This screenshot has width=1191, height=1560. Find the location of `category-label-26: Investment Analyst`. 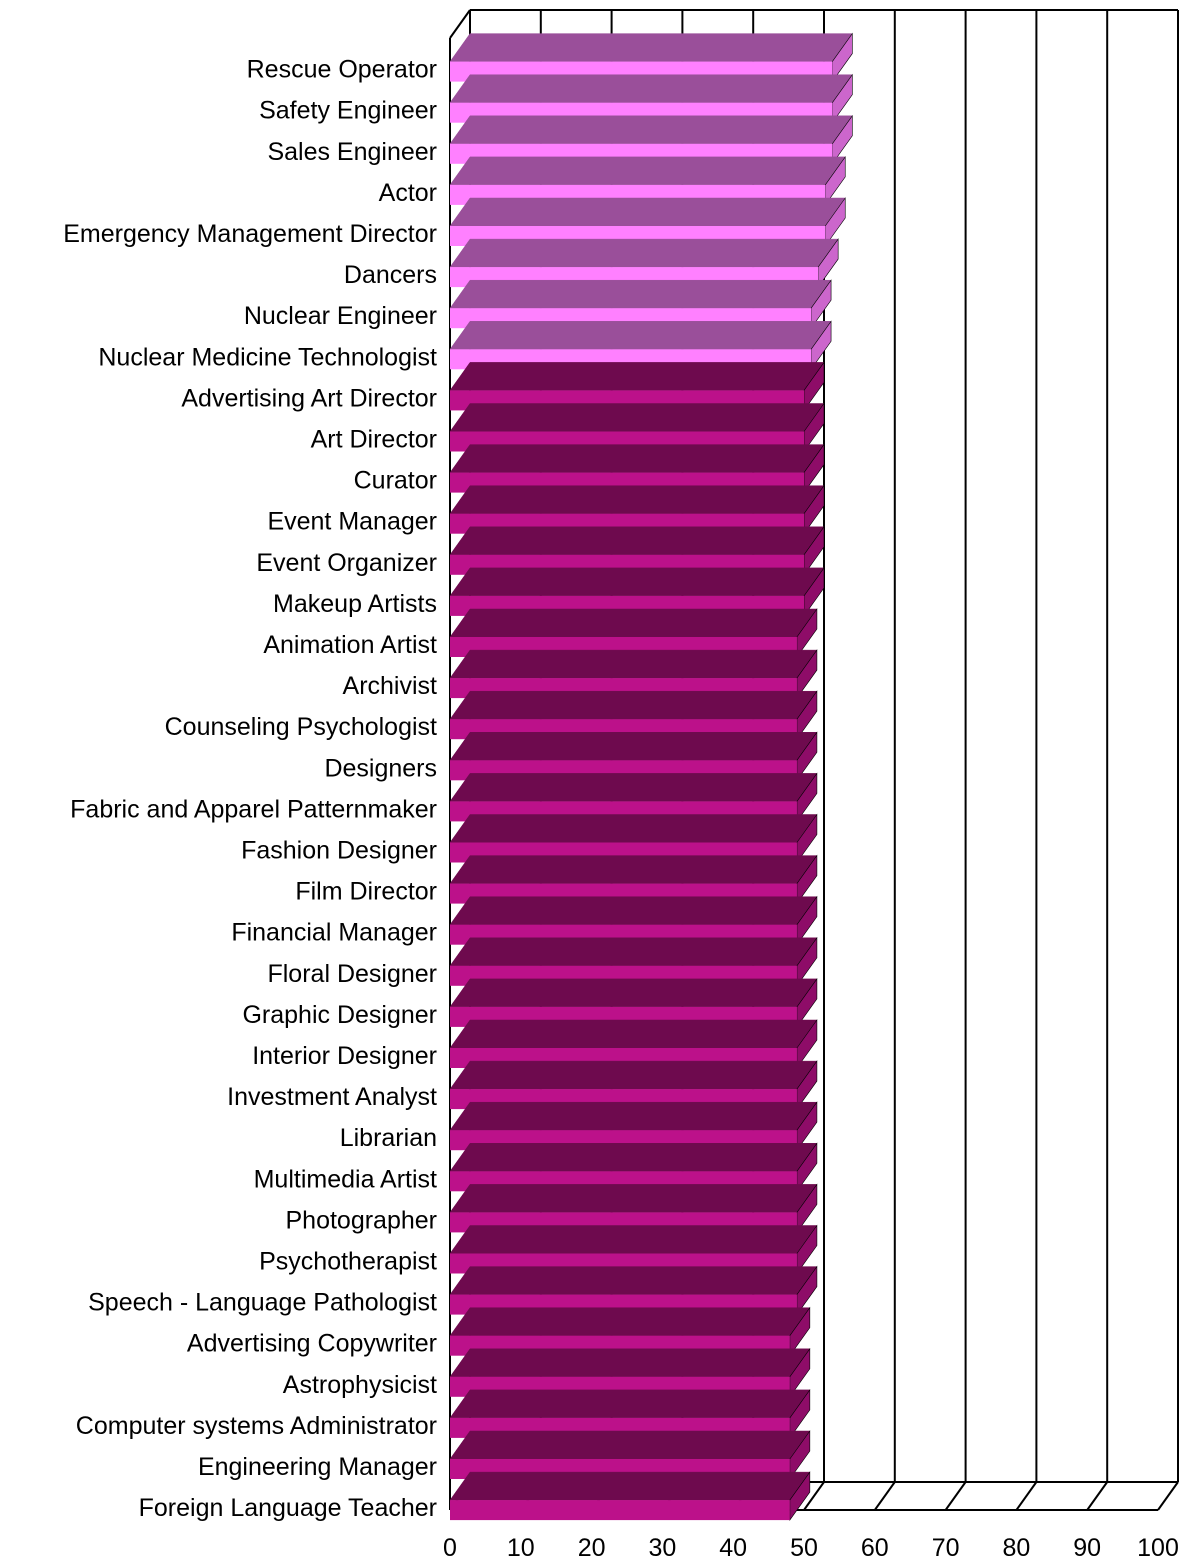

category-label-26: Investment Analyst is located at coordinates (332, 1097).